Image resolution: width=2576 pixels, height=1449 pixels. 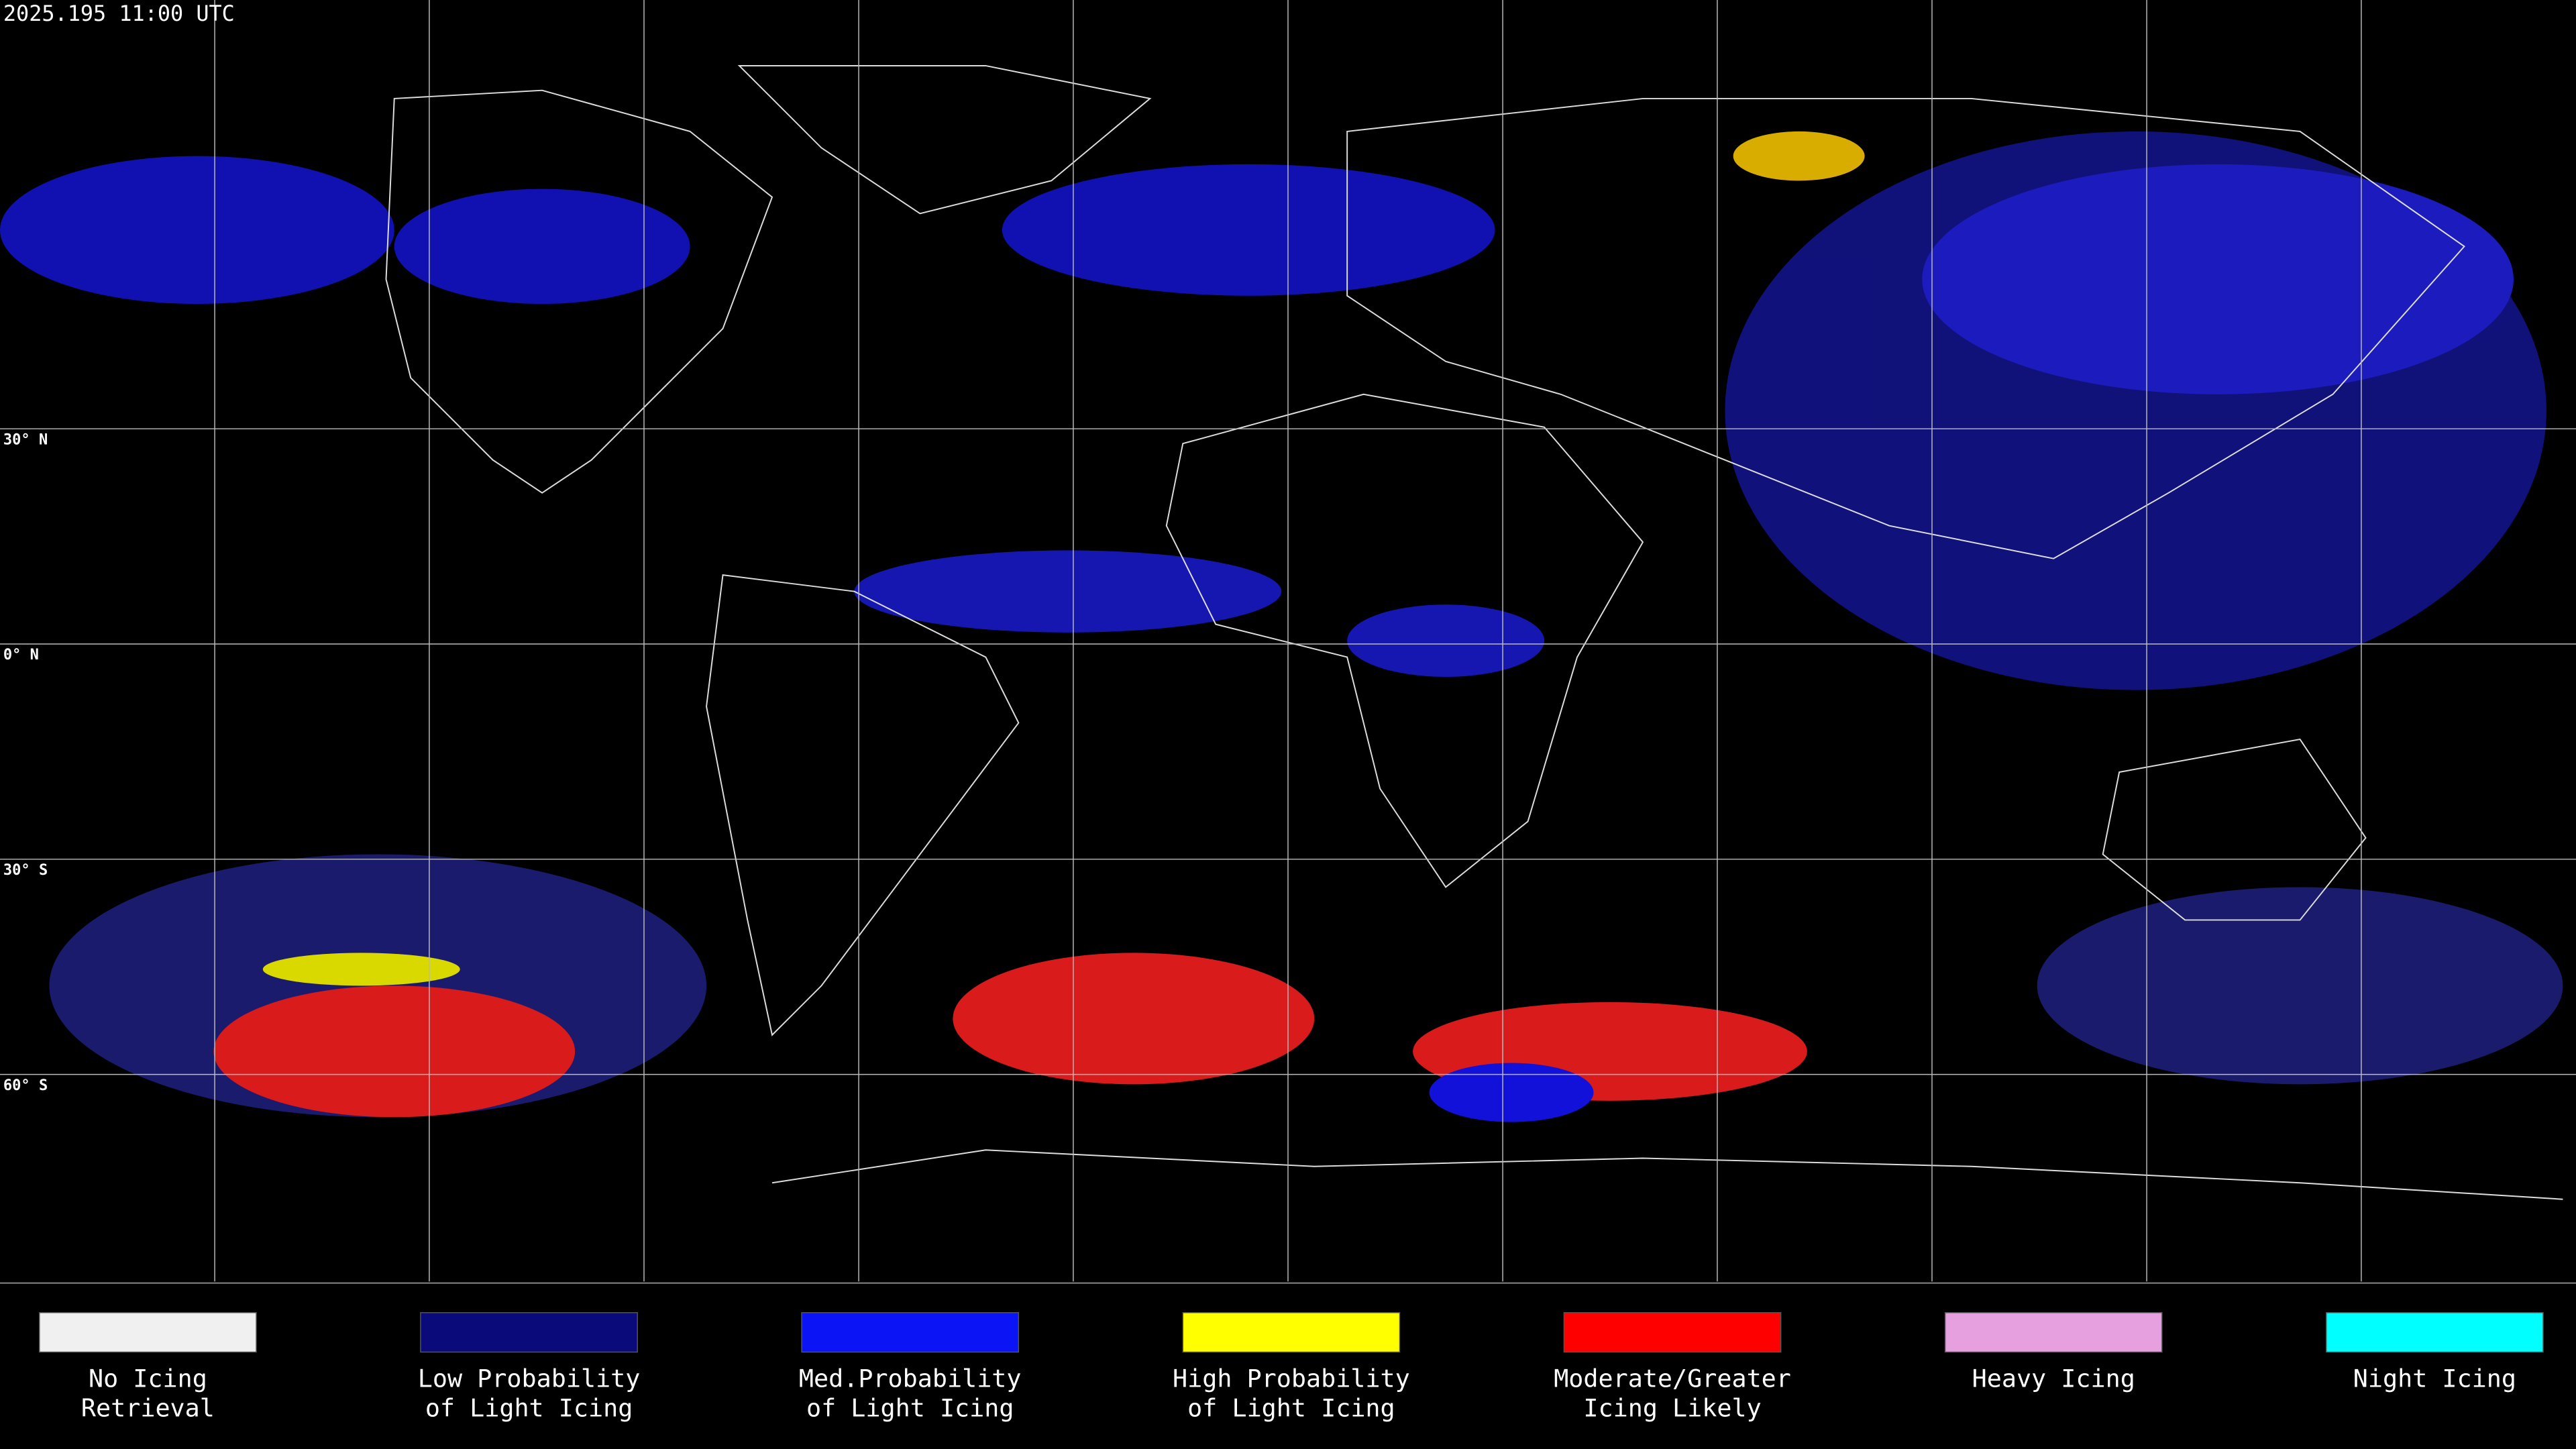 What do you see at coordinates (2053, 1378) in the screenshot?
I see `legend-label: Heavy Icing` at bounding box center [2053, 1378].